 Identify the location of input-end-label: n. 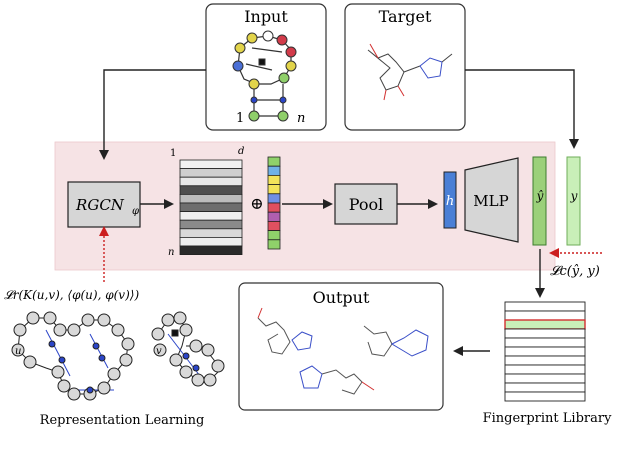
(301, 118).